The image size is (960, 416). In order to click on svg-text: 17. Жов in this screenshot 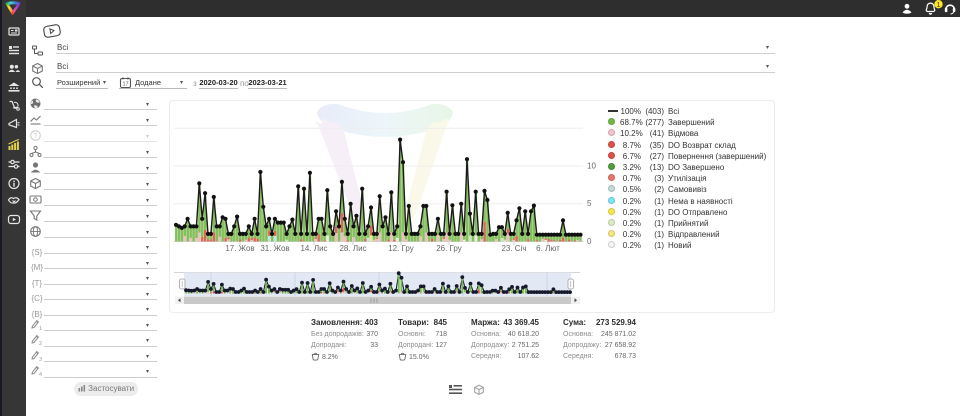, I will do `click(239, 248)`.